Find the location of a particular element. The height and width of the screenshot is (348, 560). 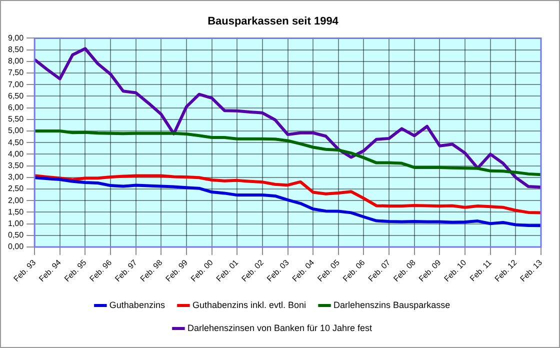

y-tick-label: 4,50 is located at coordinates (16, 142).